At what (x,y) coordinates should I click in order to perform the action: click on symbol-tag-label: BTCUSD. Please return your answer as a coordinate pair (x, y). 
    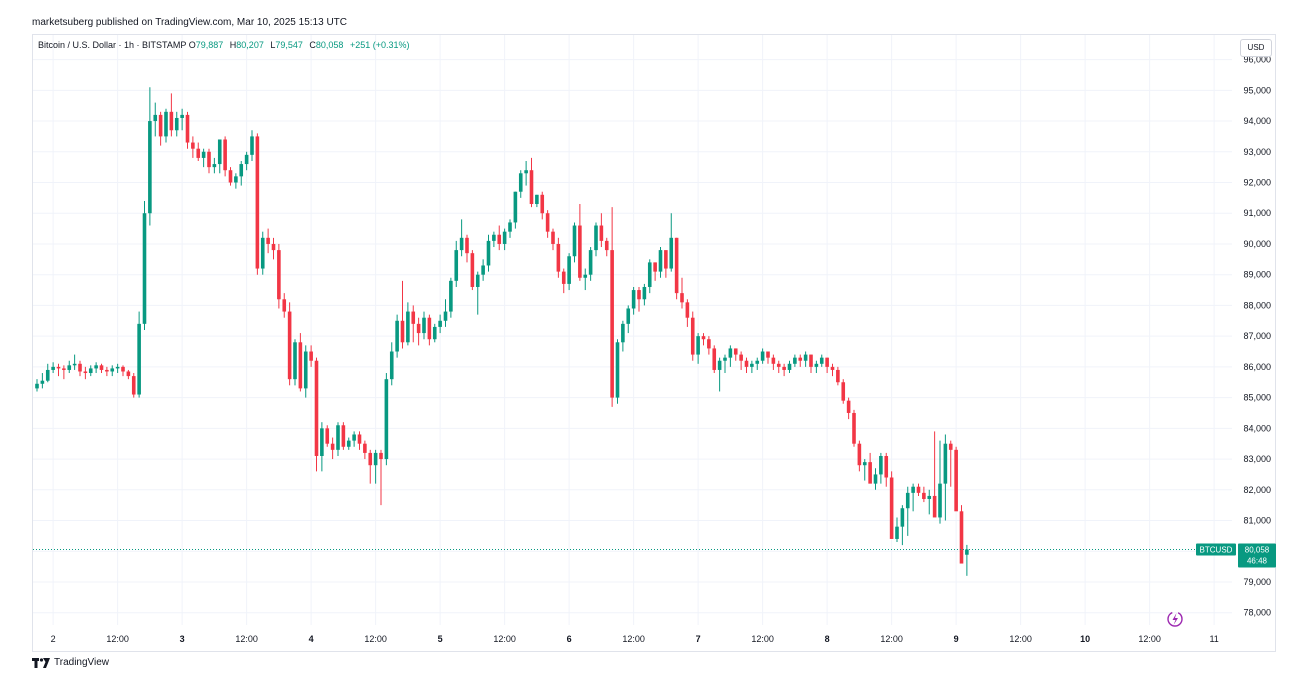
    Looking at the image, I should click on (1216, 549).